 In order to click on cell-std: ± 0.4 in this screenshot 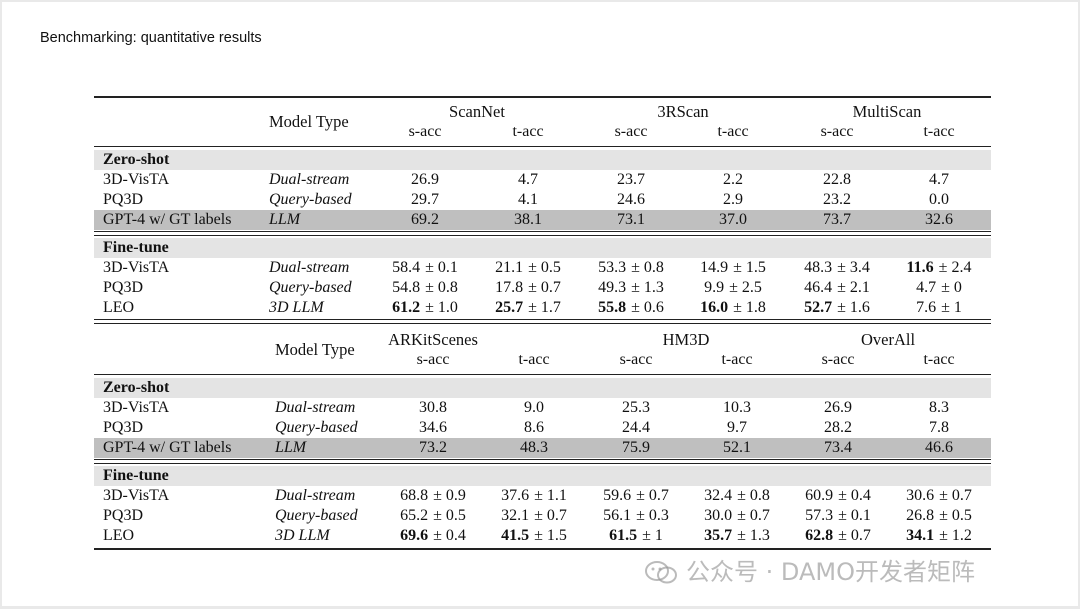, I will do `click(449, 535)`.